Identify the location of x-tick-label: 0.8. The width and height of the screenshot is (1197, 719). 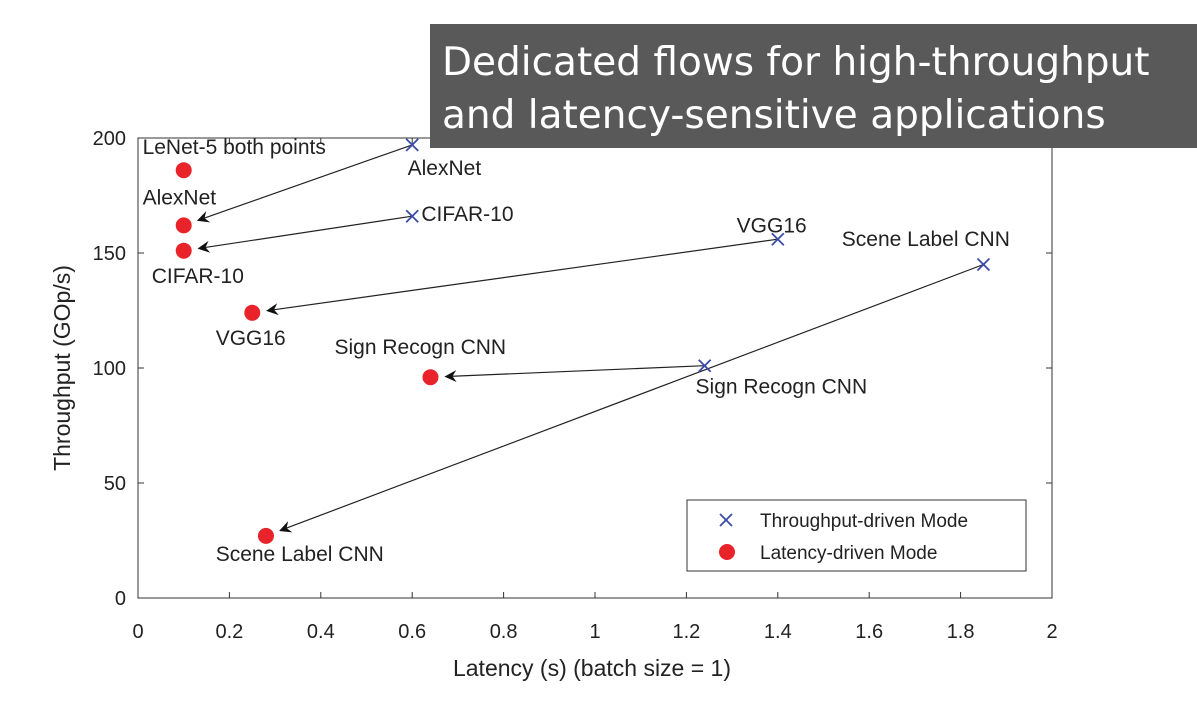
(504, 632).